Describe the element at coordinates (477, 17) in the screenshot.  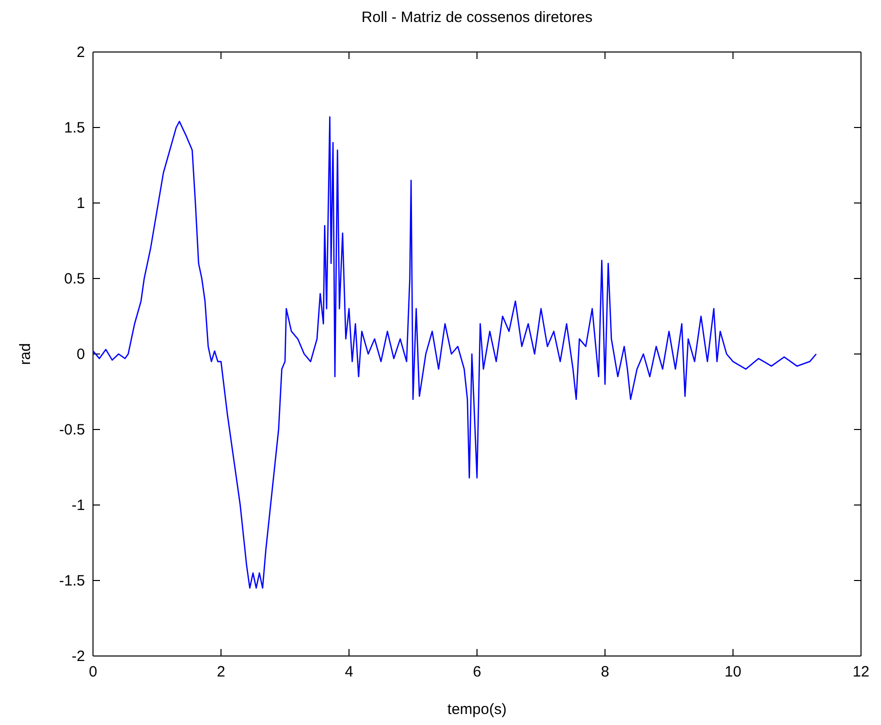
I see `chart-title: Roll - Matriz de cossenos diretores` at that location.